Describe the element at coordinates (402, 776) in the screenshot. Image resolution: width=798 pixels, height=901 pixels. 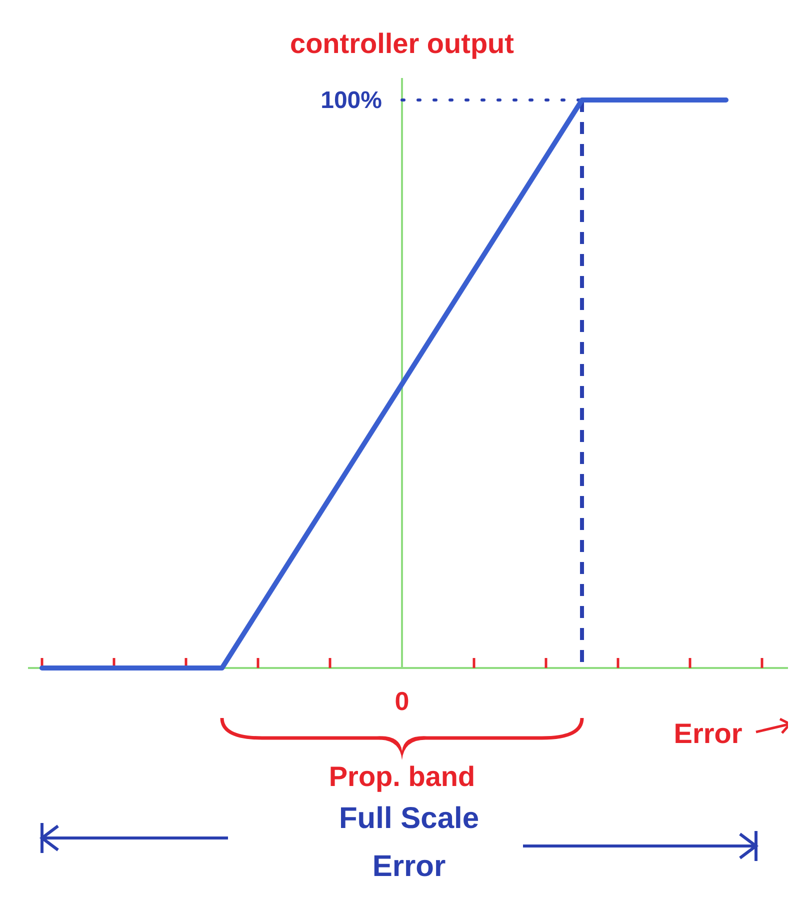
I see `text: Prop. band` at that location.